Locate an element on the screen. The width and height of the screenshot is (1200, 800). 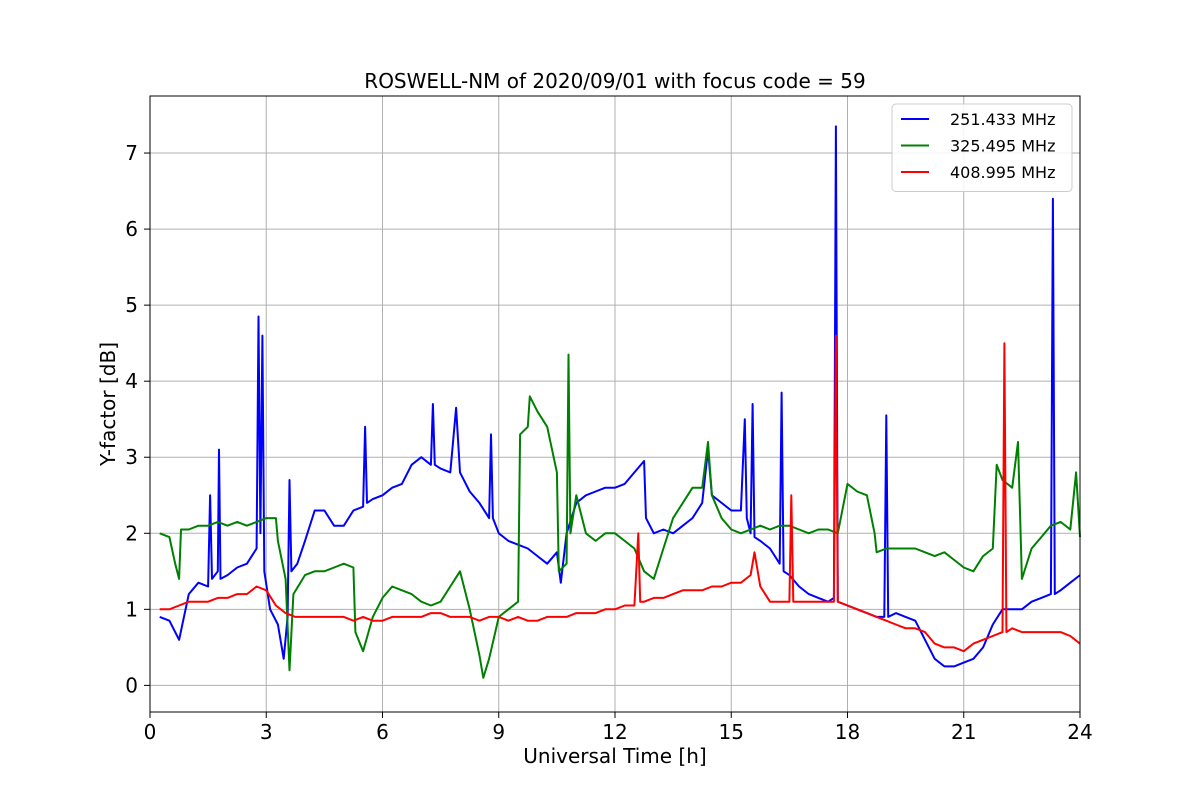
x-tick-label: 15 is located at coordinates (731, 732).